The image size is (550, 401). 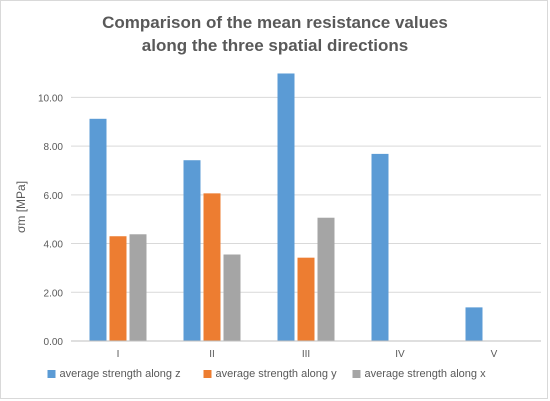 I want to click on y-tick-label: 6.00, so click(x=54, y=196).